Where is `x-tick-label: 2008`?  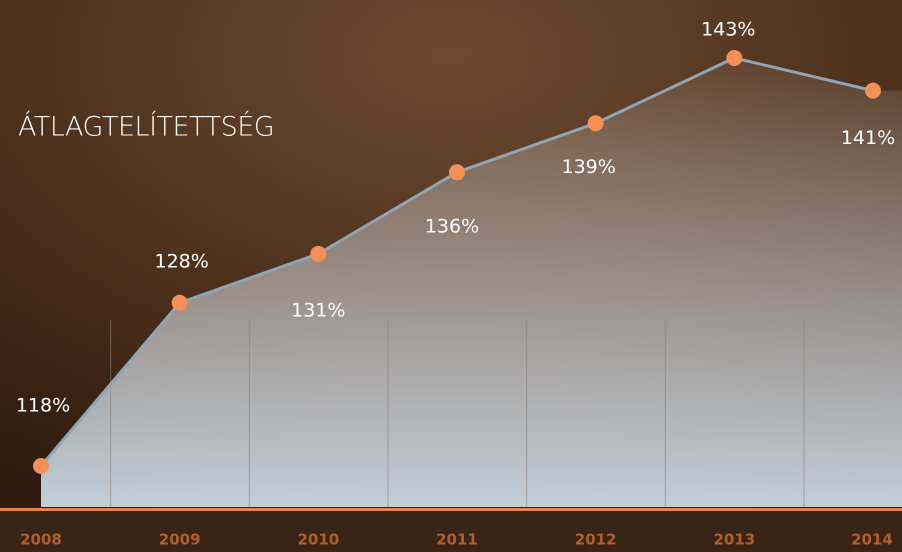
x-tick-label: 2008 is located at coordinates (41, 540).